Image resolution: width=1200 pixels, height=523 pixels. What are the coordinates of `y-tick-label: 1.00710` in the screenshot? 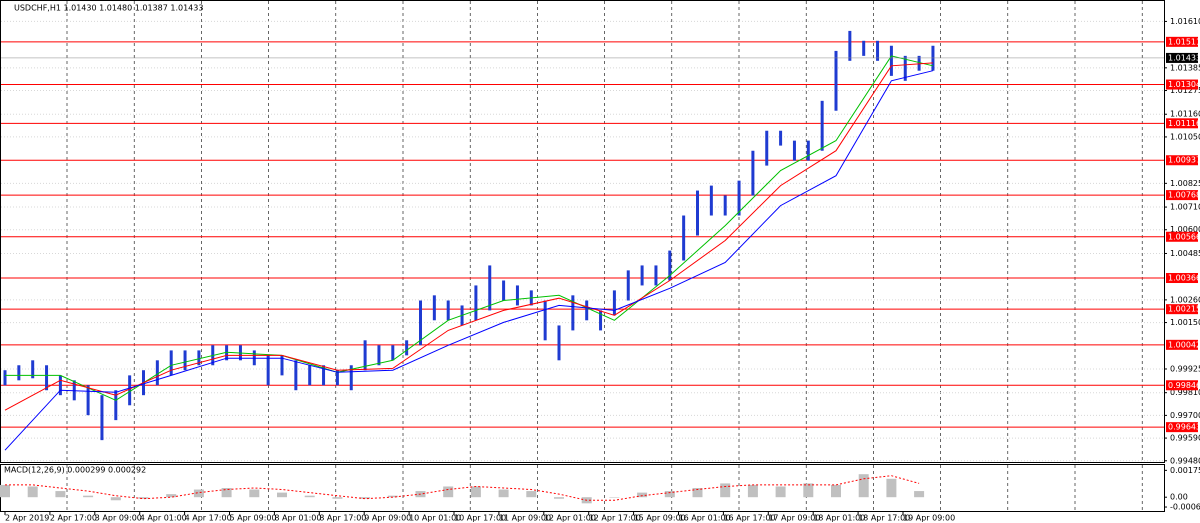 It's located at (1185, 207).